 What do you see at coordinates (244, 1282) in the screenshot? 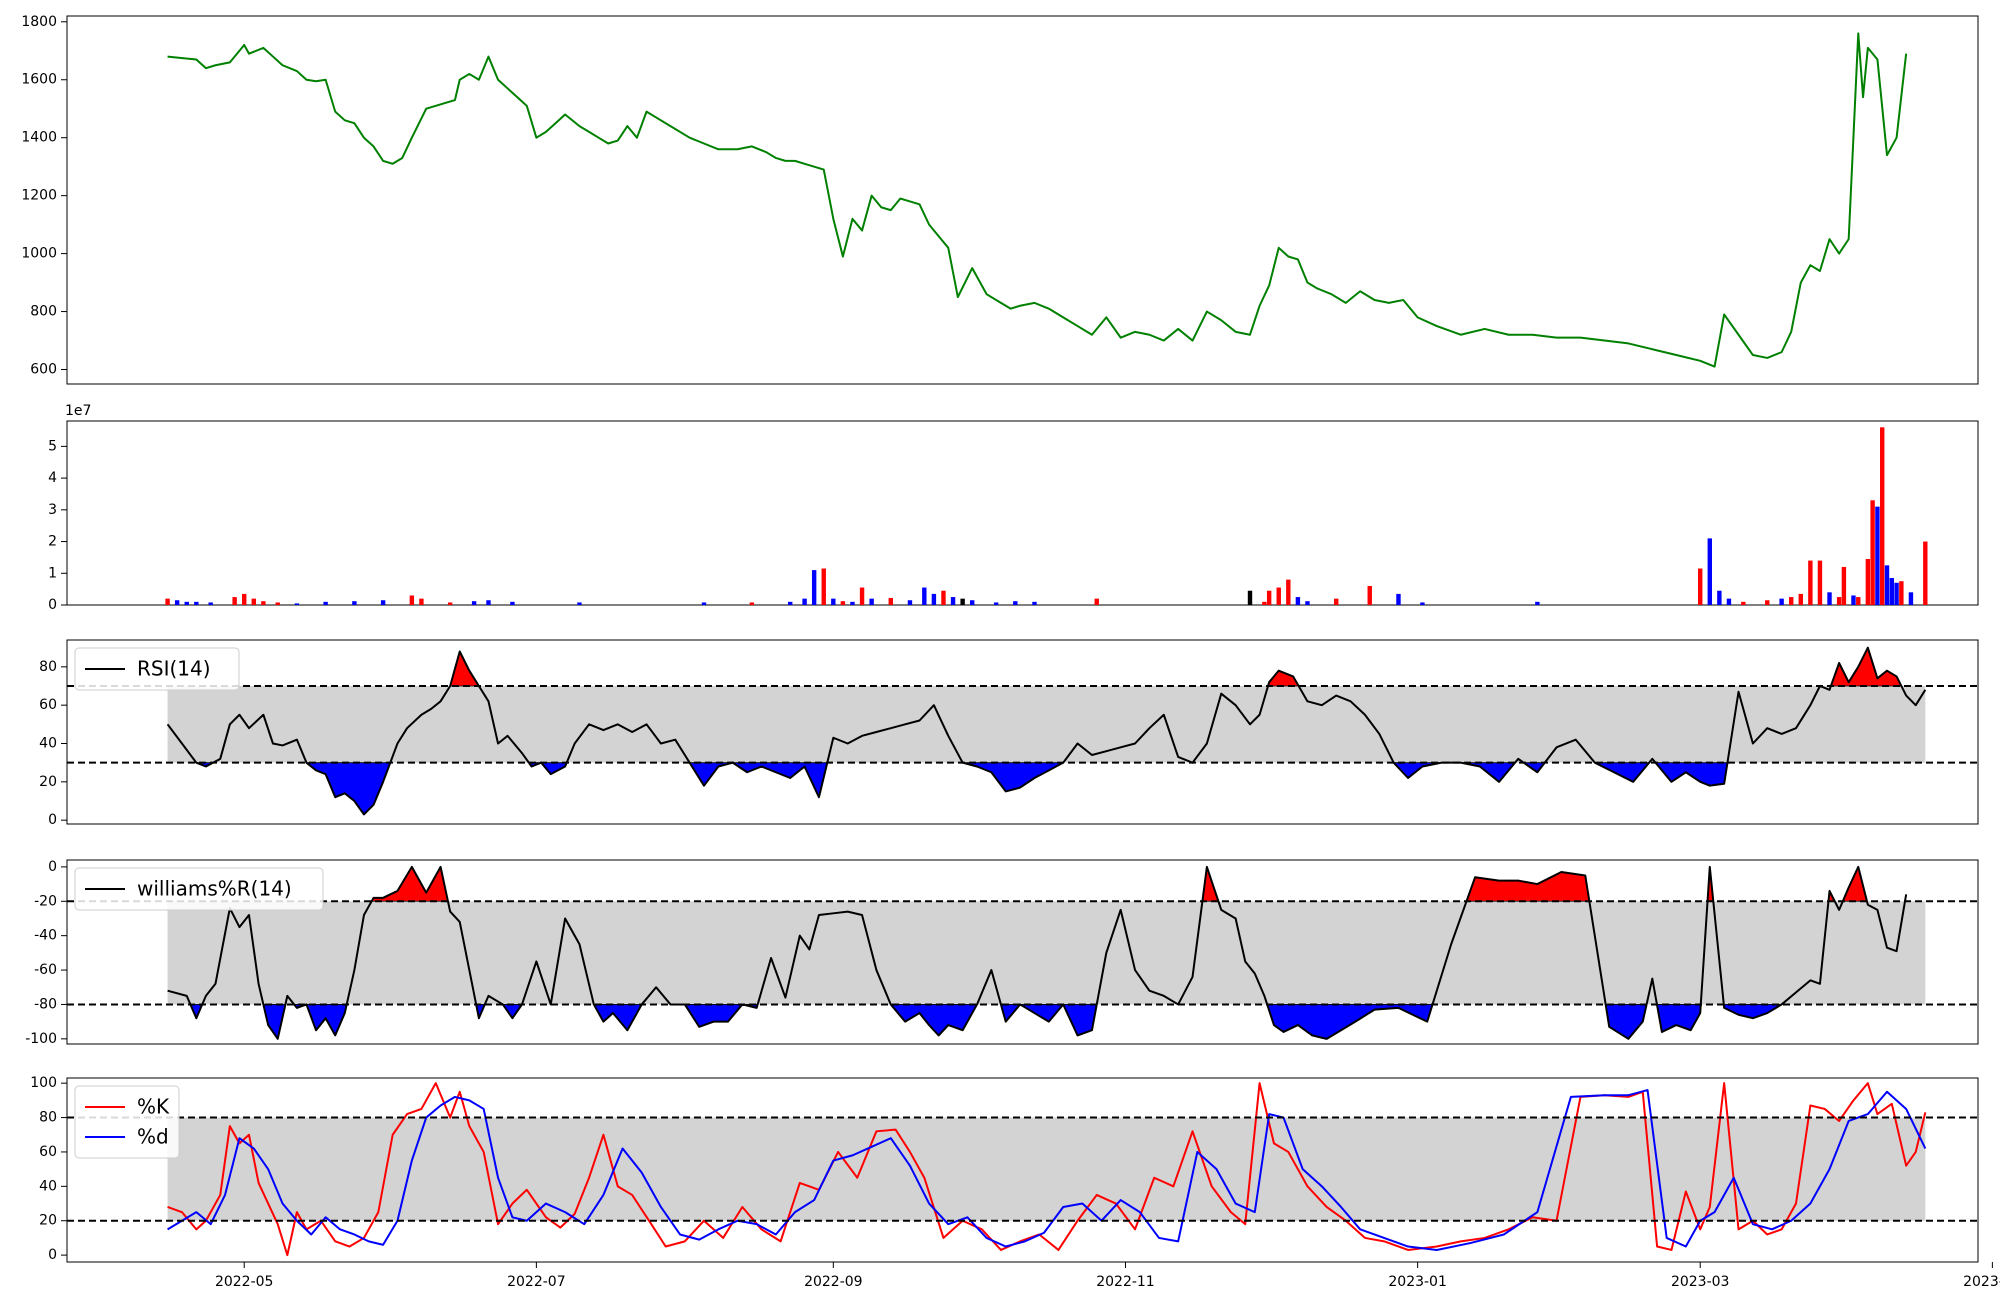
I see `x-tick-label: 2022-05` at bounding box center [244, 1282].